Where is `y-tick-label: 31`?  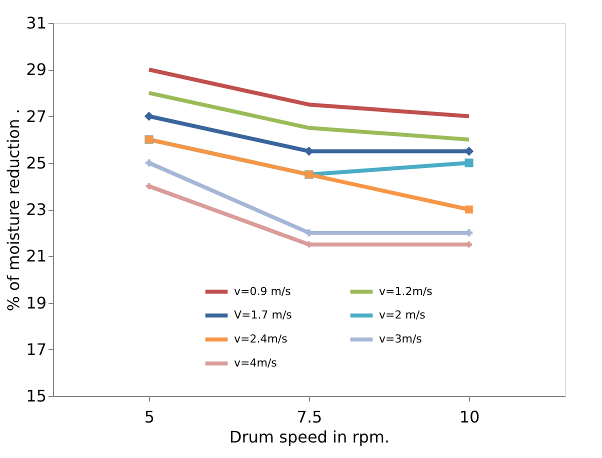 y-tick-label: 31 is located at coordinates (36, 23).